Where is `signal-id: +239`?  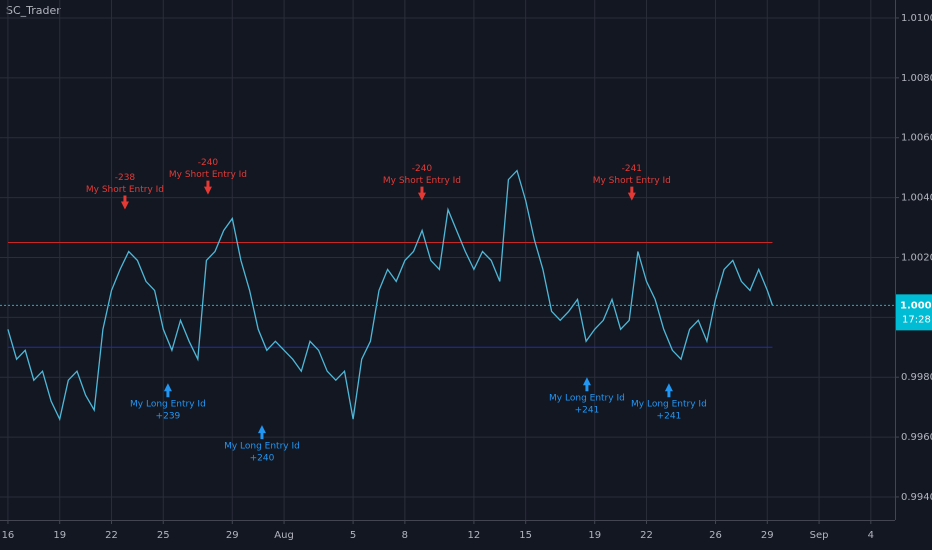
signal-id: +239 is located at coordinates (168, 417).